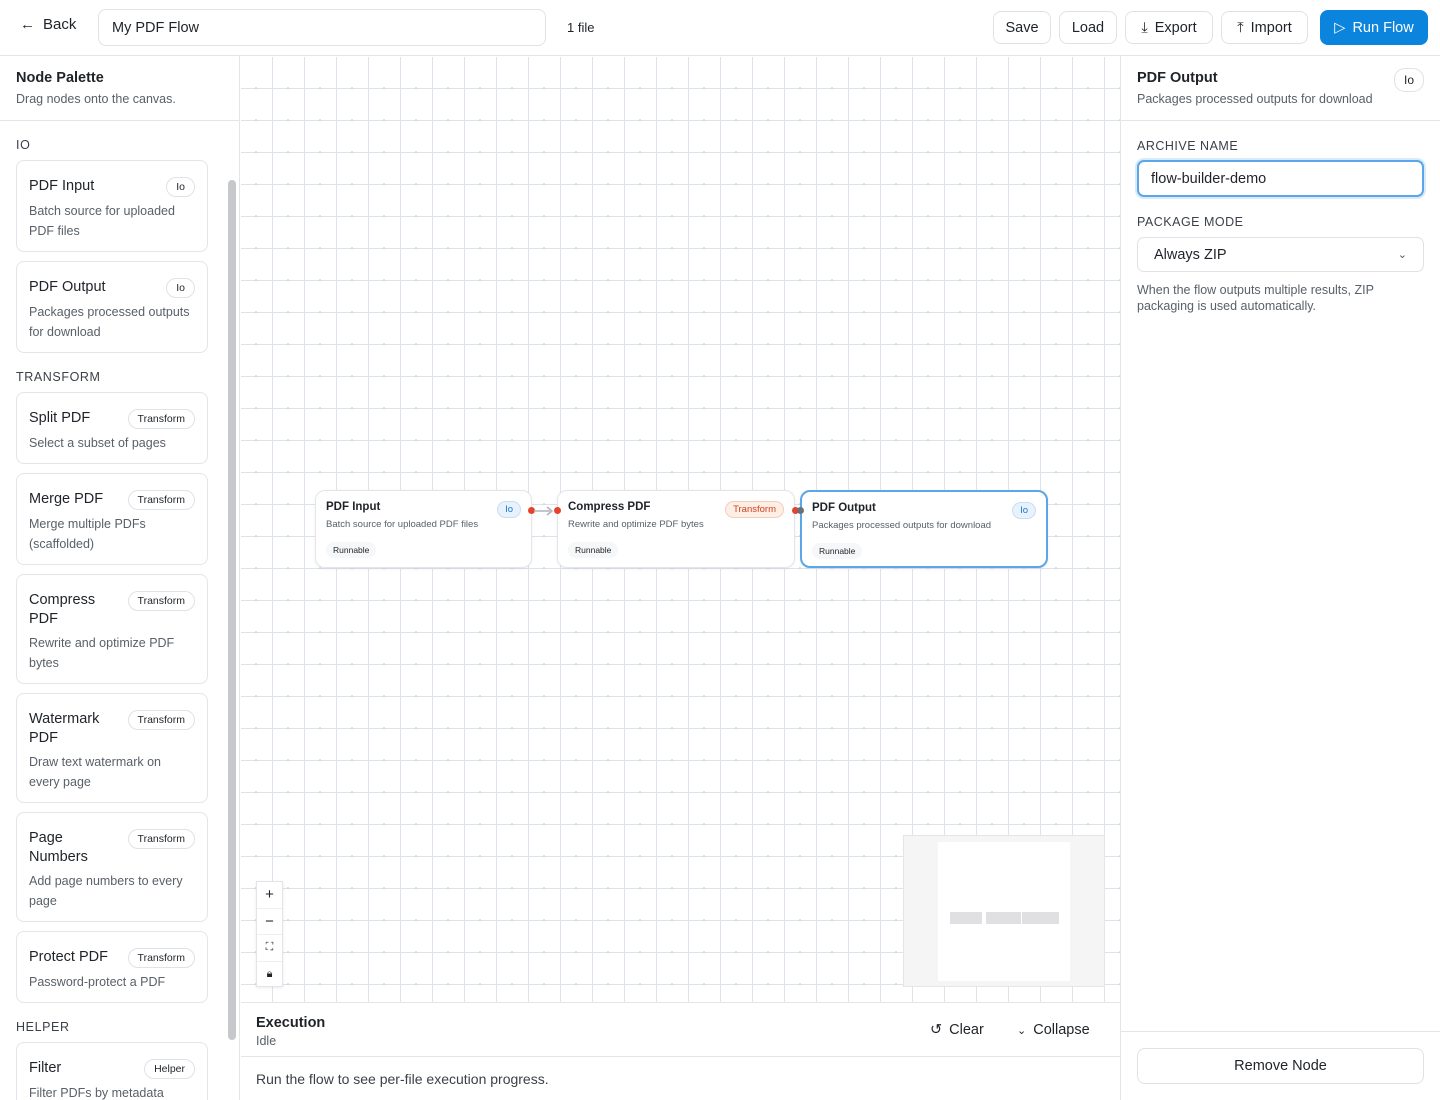 The image size is (1440, 1100). Describe the element at coordinates (64, 728) in the screenshot. I see `node-title: Watermark PDF` at that location.